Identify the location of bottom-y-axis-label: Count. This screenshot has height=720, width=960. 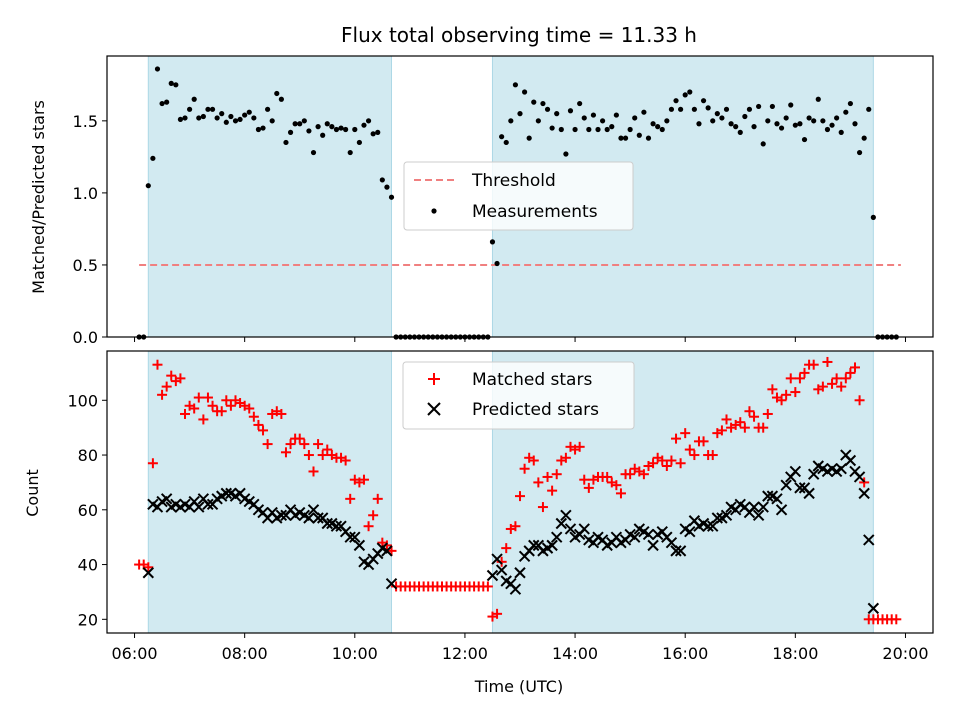
(32, 493).